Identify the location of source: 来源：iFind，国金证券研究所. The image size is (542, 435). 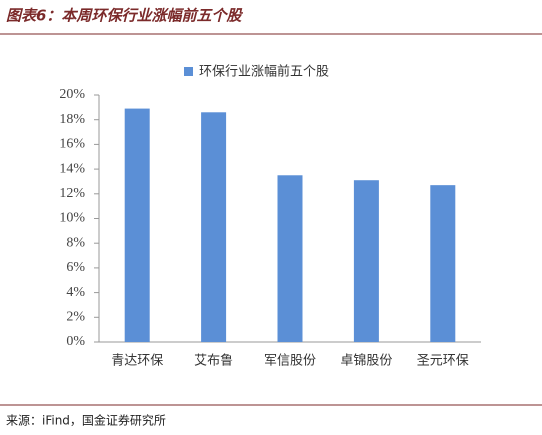
(86, 420).